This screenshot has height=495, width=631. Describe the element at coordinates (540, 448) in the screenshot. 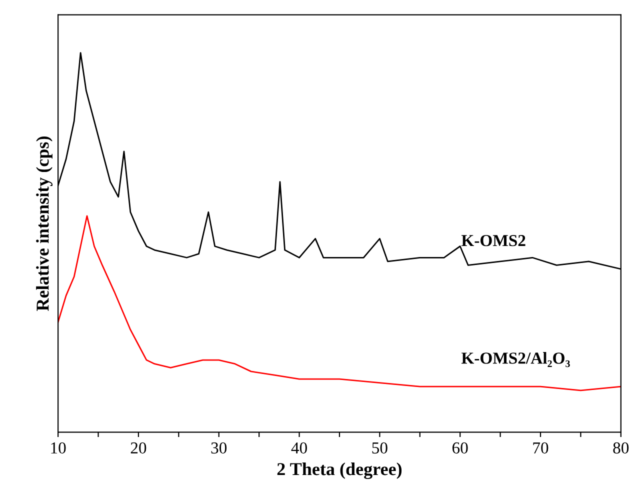

I see `x-tick-label: 70` at that location.